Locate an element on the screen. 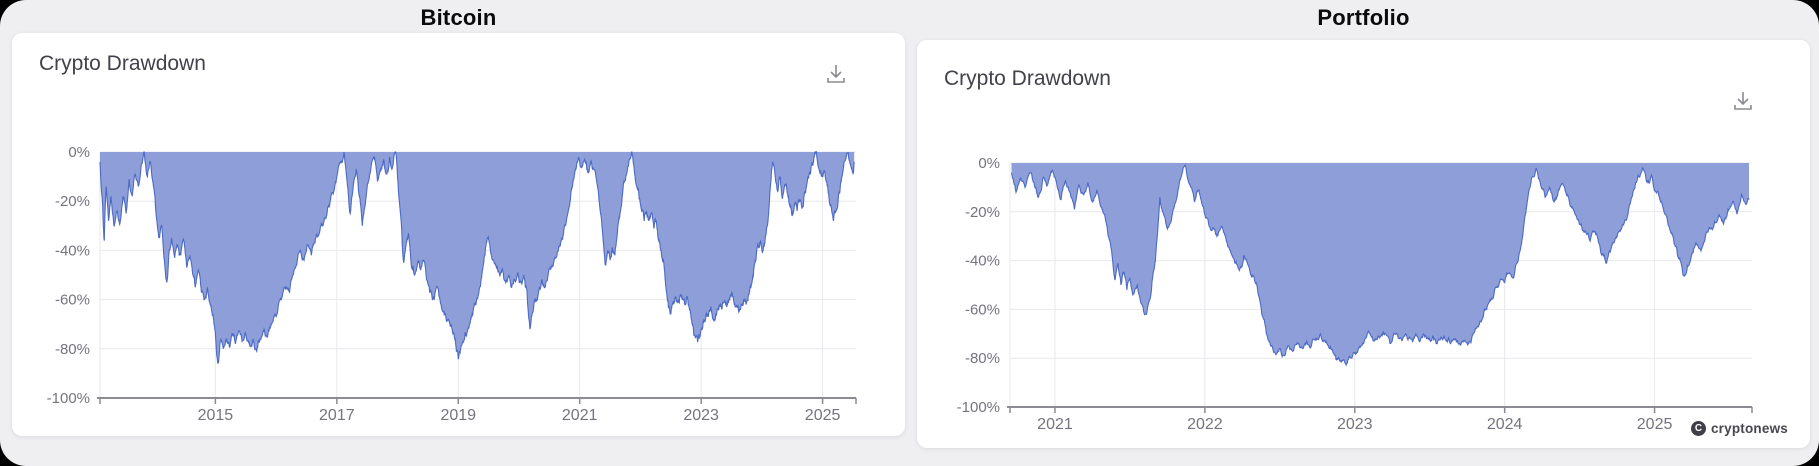 This screenshot has width=1819, height=466. cryptonews-logo-icon: C is located at coordinates (1698, 428).